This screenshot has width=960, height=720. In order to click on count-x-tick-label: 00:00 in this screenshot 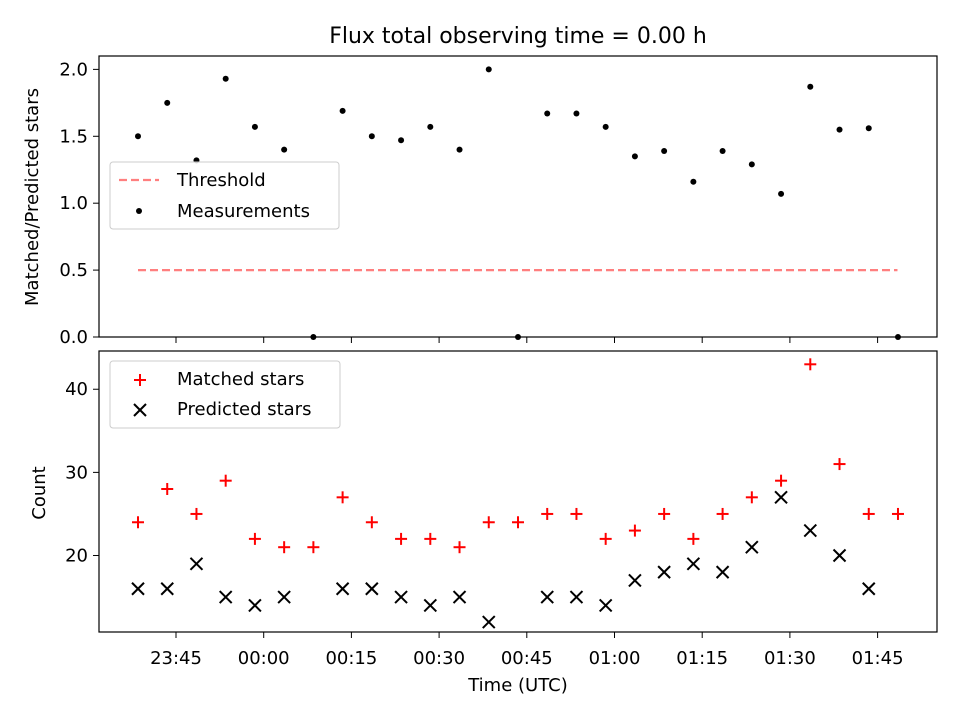, I will do `click(264, 658)`.